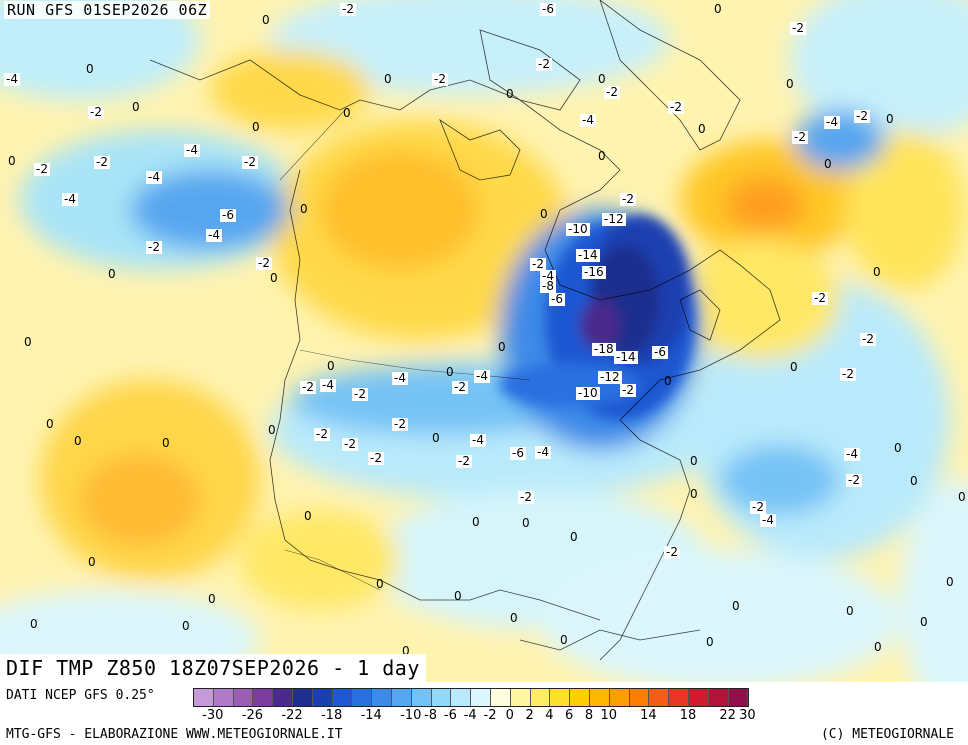  Describe the element at coordinates (213, 668) in the screenshot. I see `product-title: DIF TMP Z850 18Z07SEP2026 - 1 day` at that location.